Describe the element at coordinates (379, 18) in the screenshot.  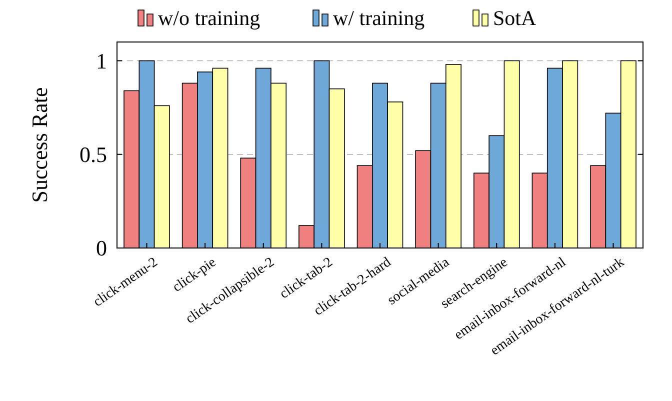
I see `legend-label: w/ training` at that location.